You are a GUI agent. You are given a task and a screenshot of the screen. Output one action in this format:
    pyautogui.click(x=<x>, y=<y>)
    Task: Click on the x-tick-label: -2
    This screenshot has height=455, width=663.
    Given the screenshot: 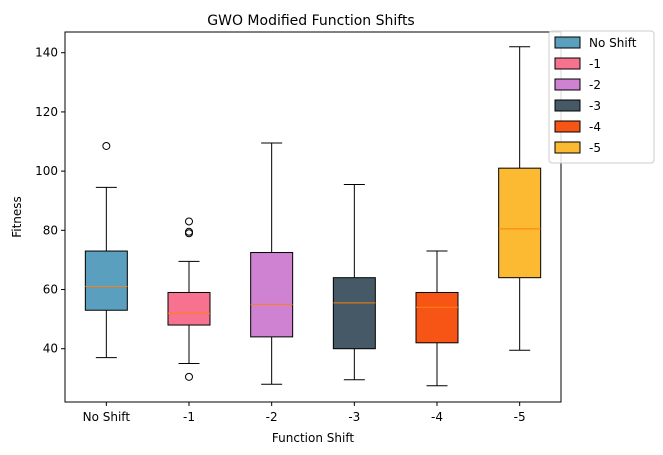 What is the action you would take?
    pyautogui.click(x=272, y=417)
    